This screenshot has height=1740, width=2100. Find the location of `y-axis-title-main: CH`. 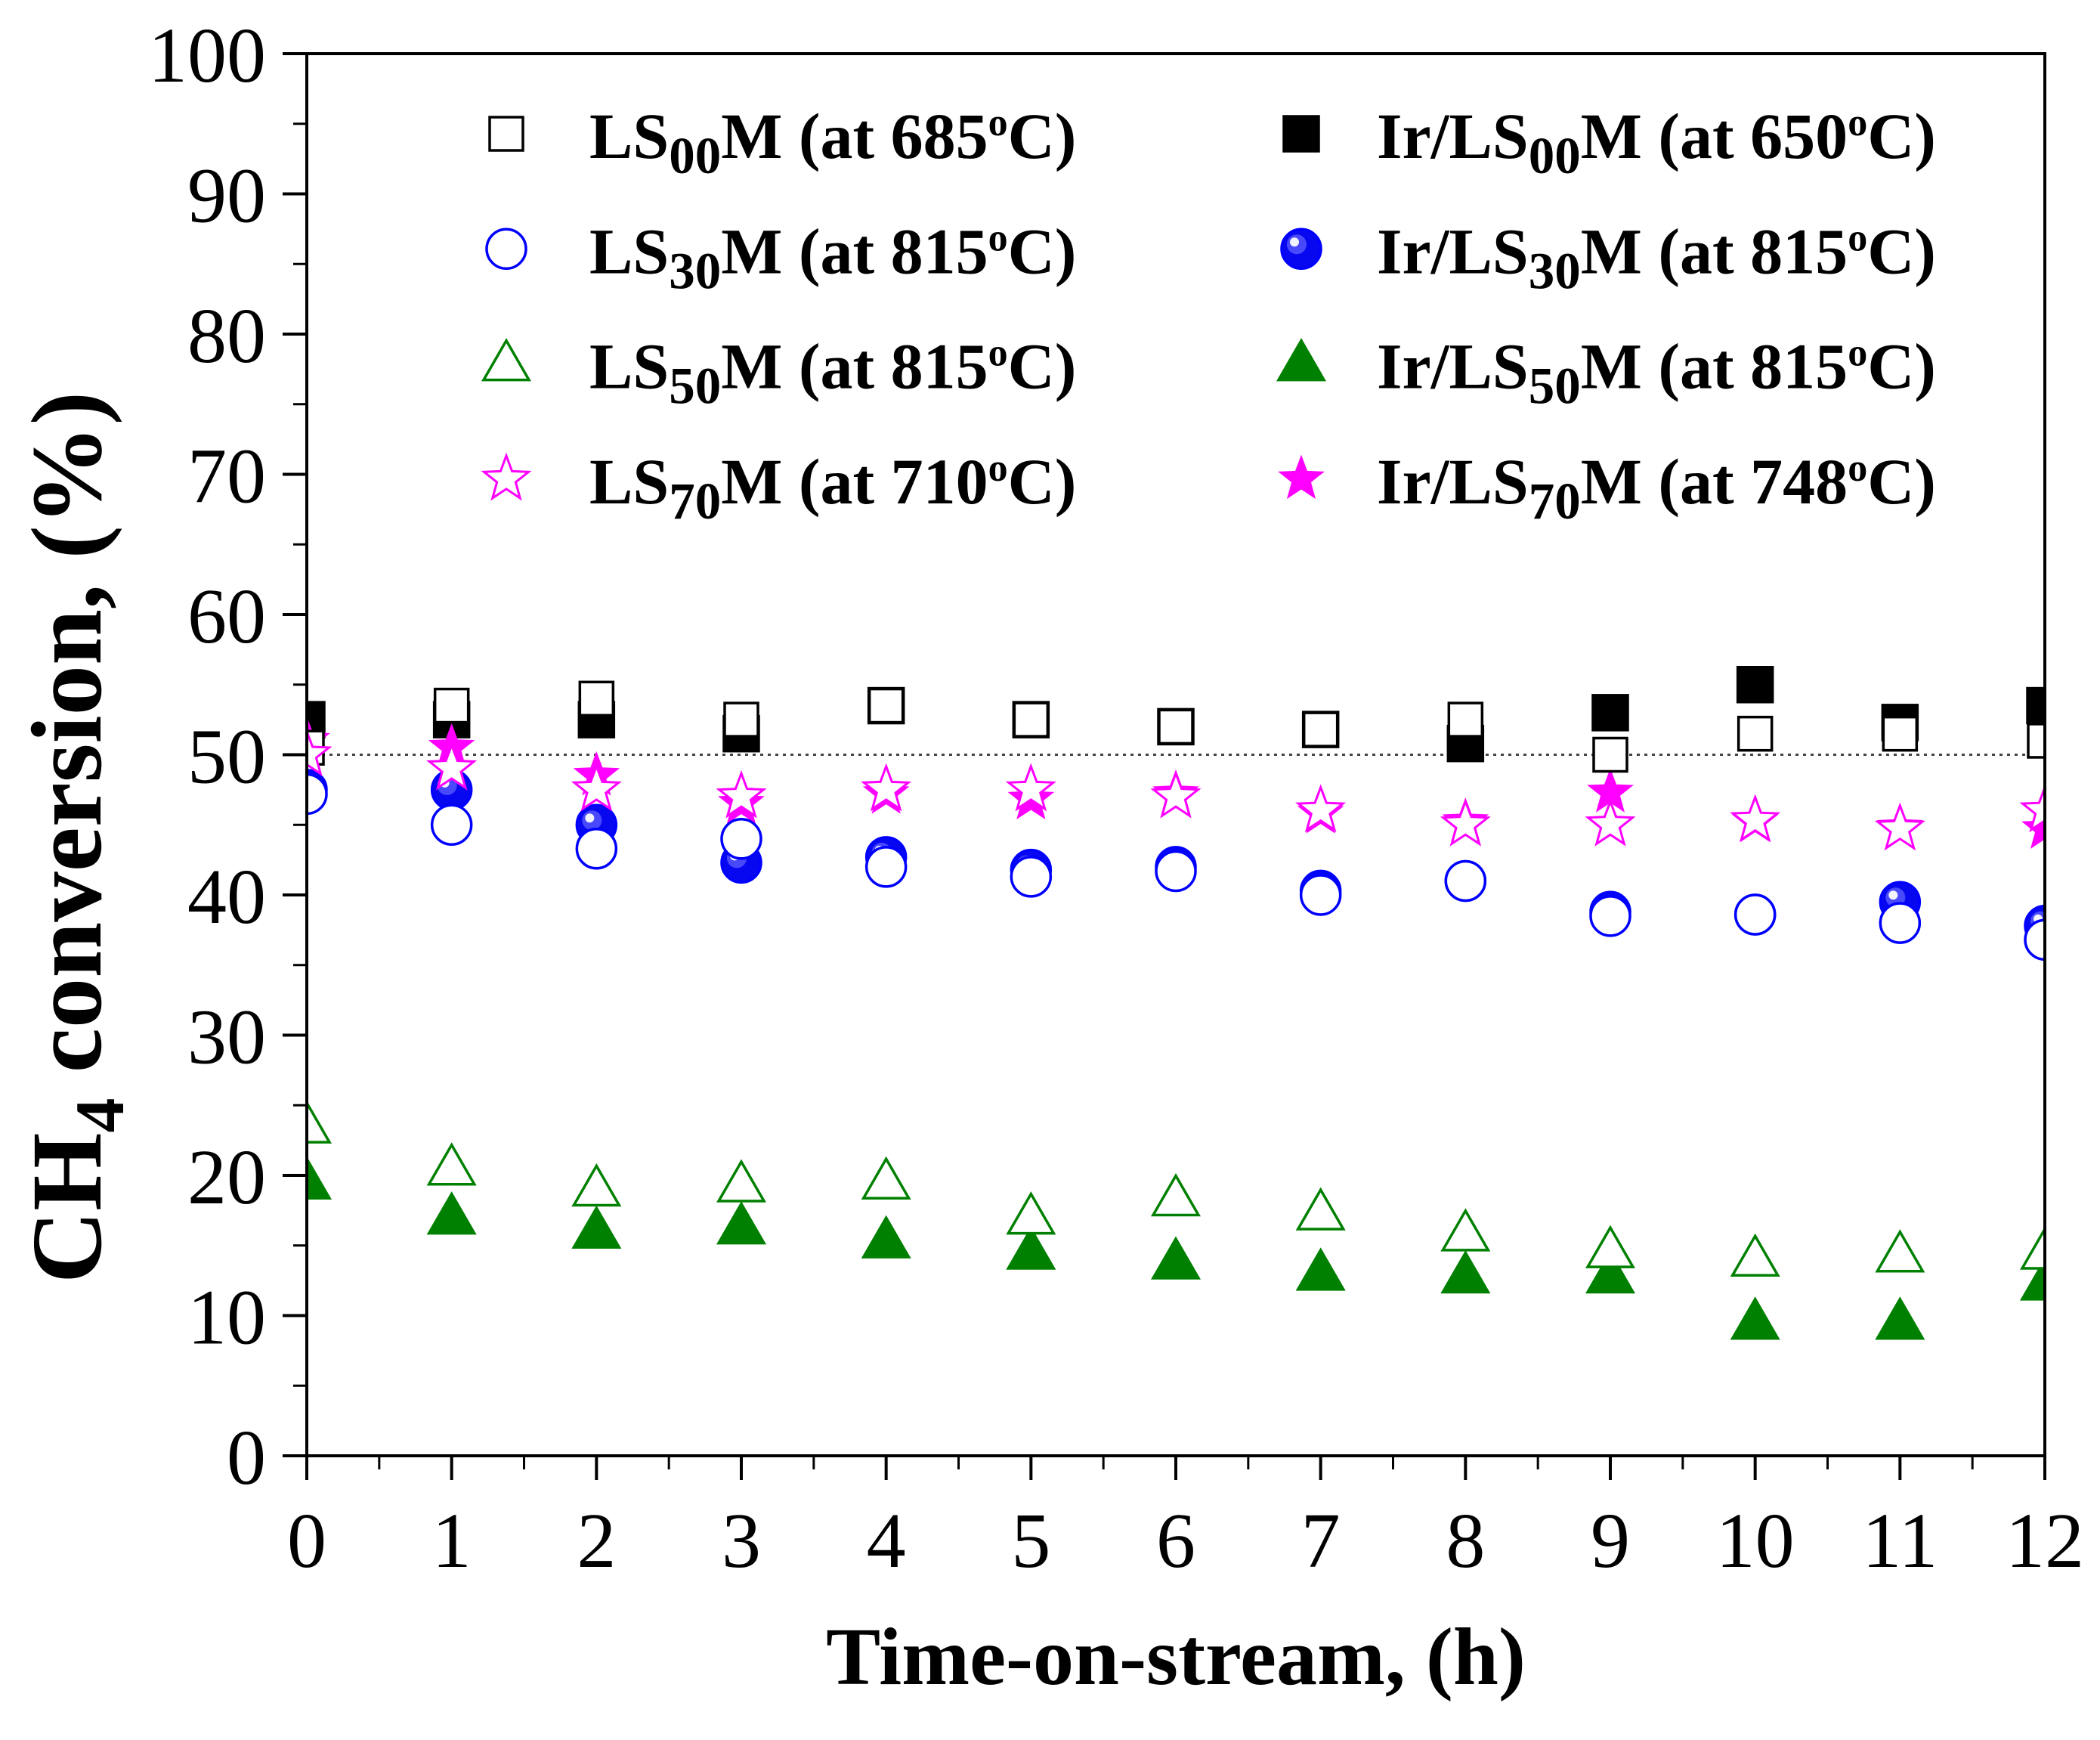

y-axis-title-main: CH is located at coordinates (66, 1208).